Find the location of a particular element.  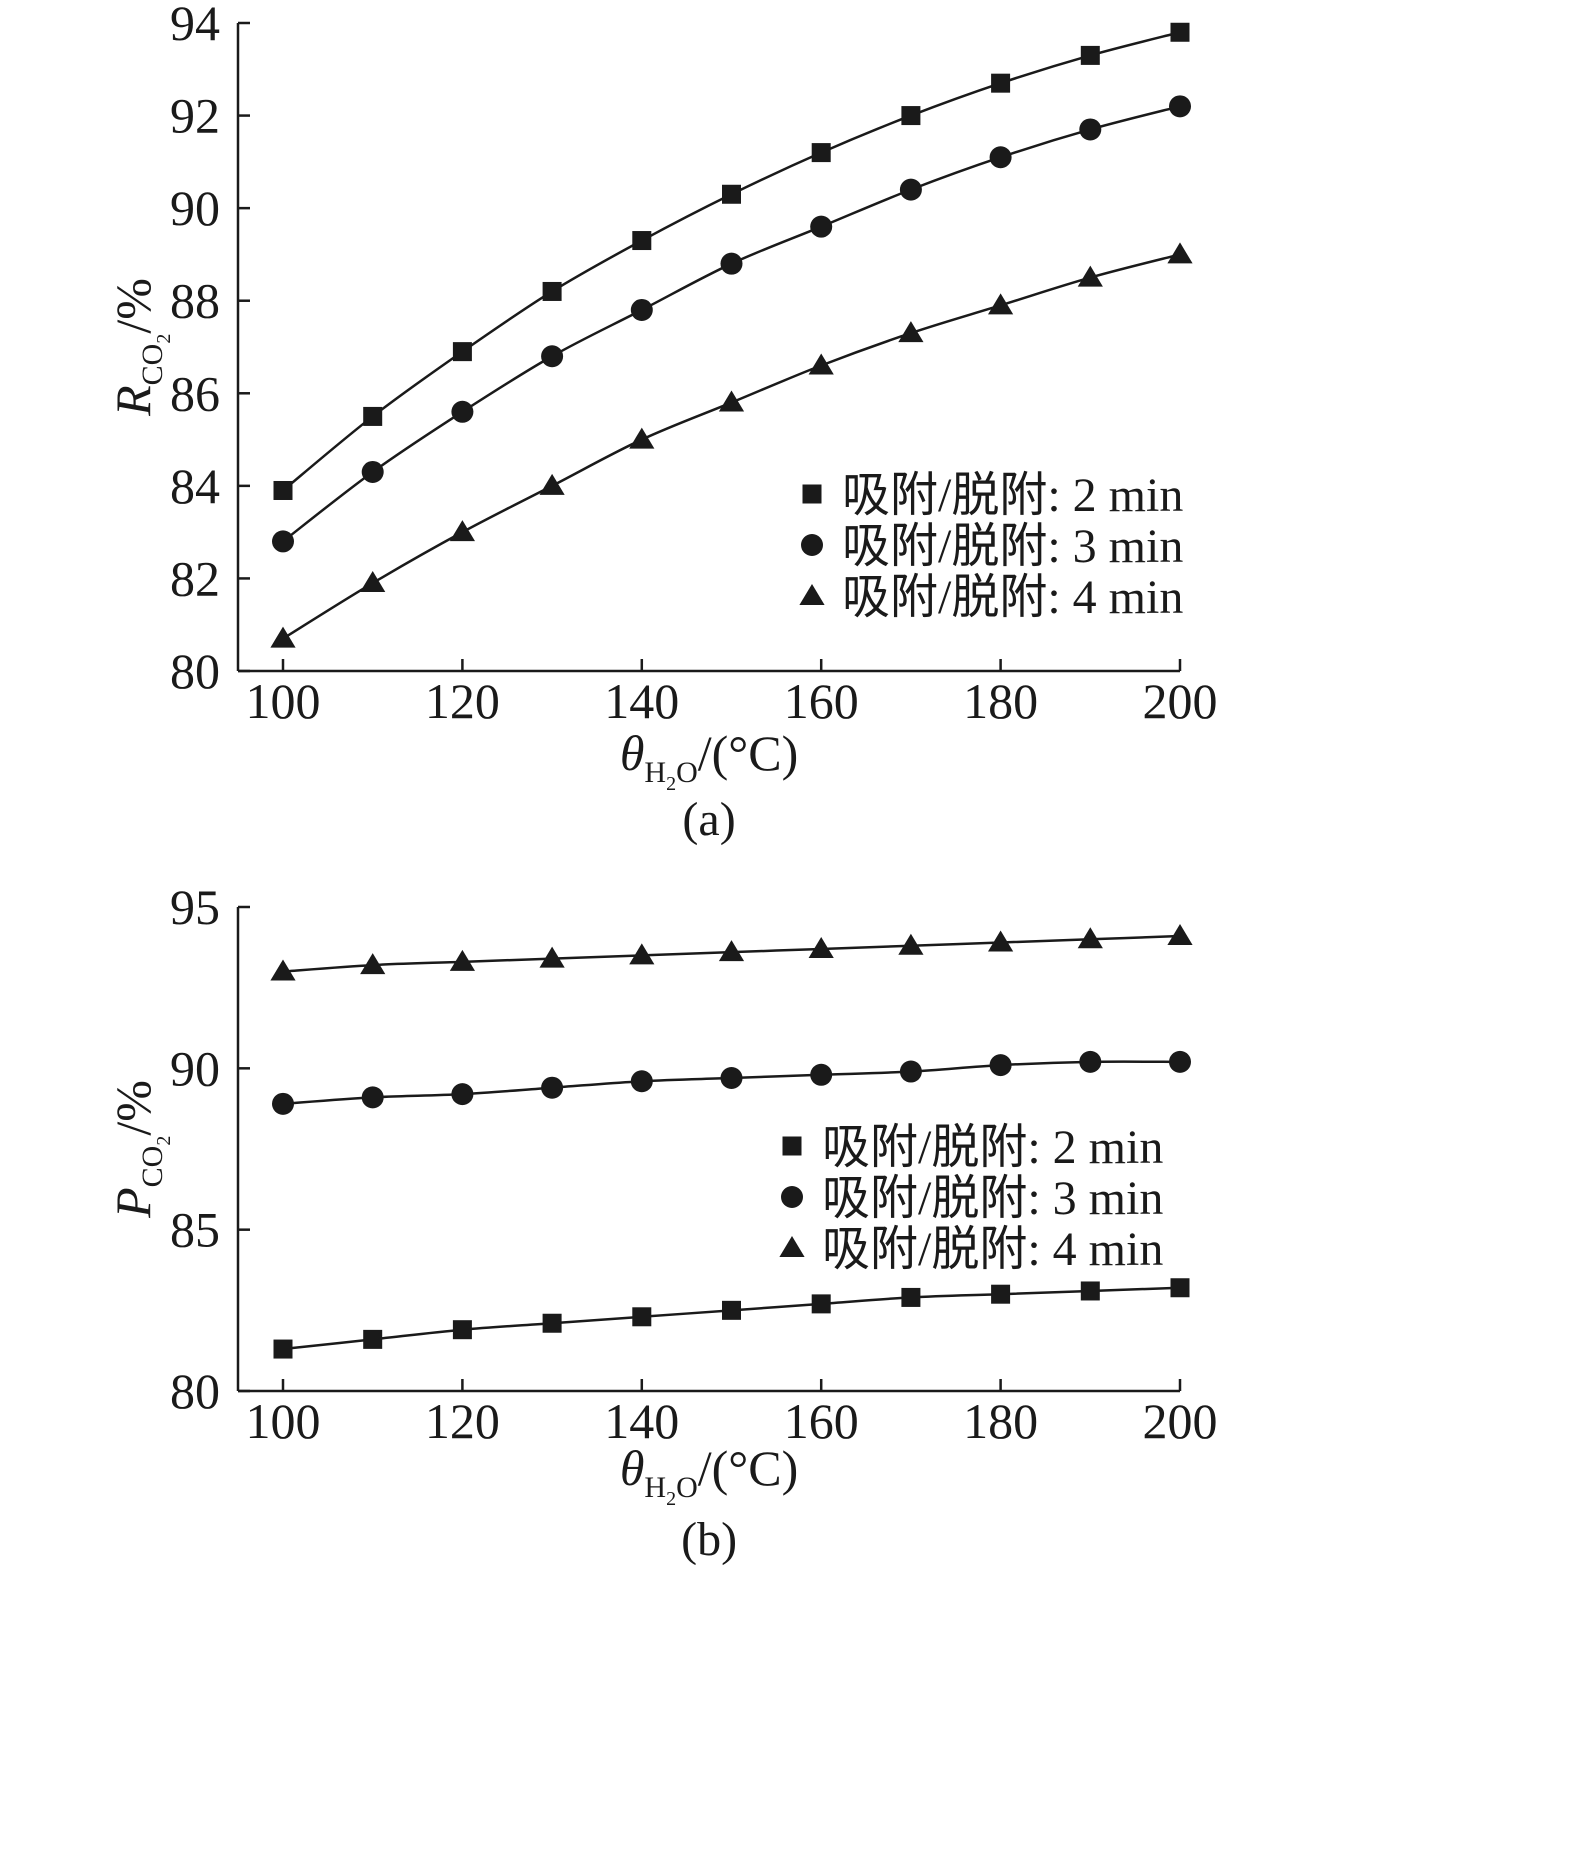

x-tick-label: 100 is located at coordinates (283, 1421).